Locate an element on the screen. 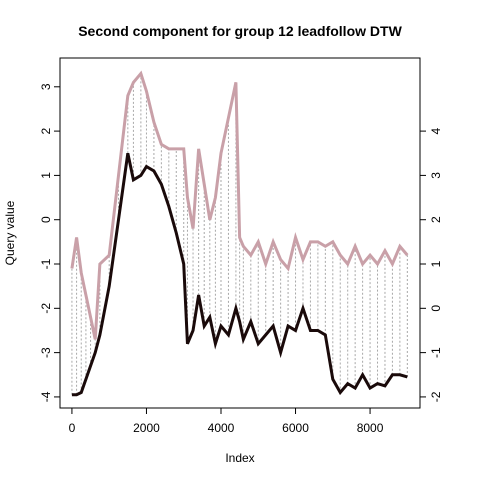 The height and width of the screenshot is (480, 480). y-tick-label: 2 is located at coordinates (46, 130).